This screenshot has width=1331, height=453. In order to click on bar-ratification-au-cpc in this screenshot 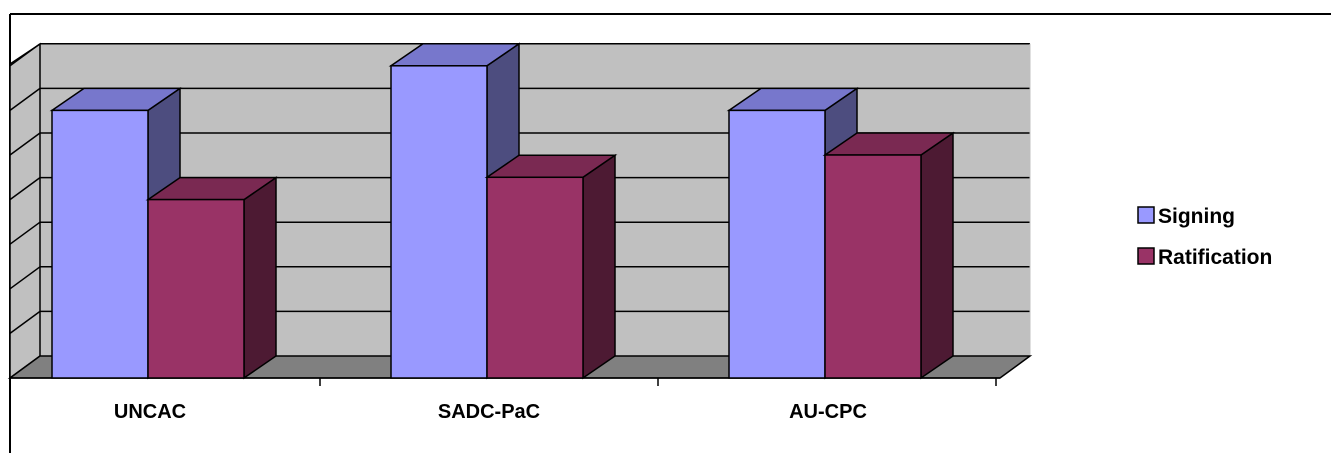, I will do `click(889, 255)`.